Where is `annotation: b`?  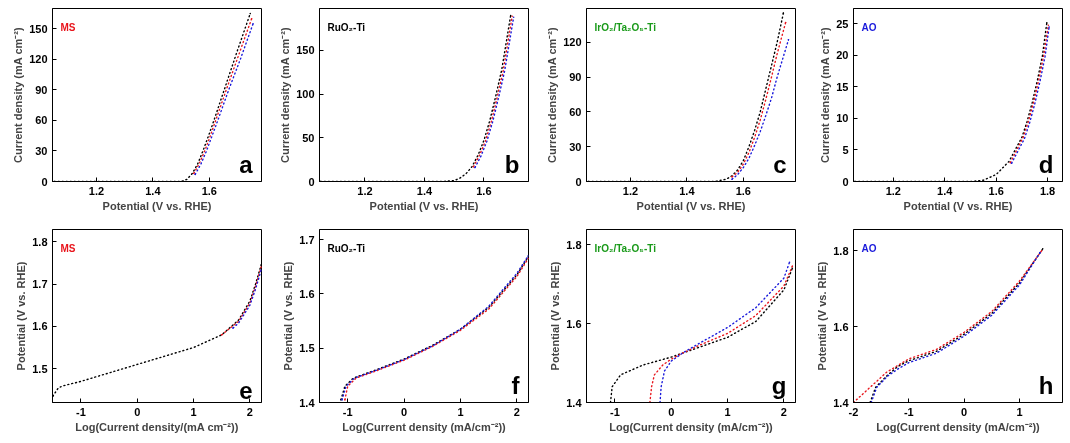
annotation: b is located at coordinates (512, 164).